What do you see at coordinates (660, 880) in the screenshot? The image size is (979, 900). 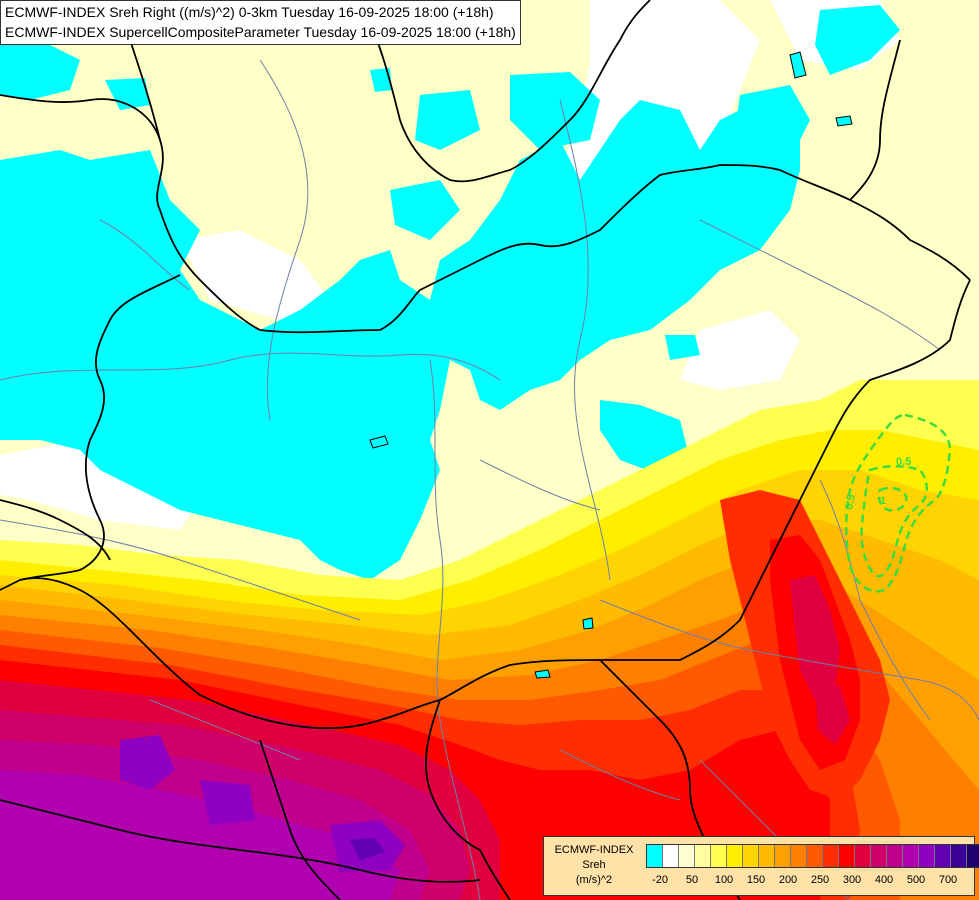 I see `legend-tick-label: -20` at bounding box center [660, 880].